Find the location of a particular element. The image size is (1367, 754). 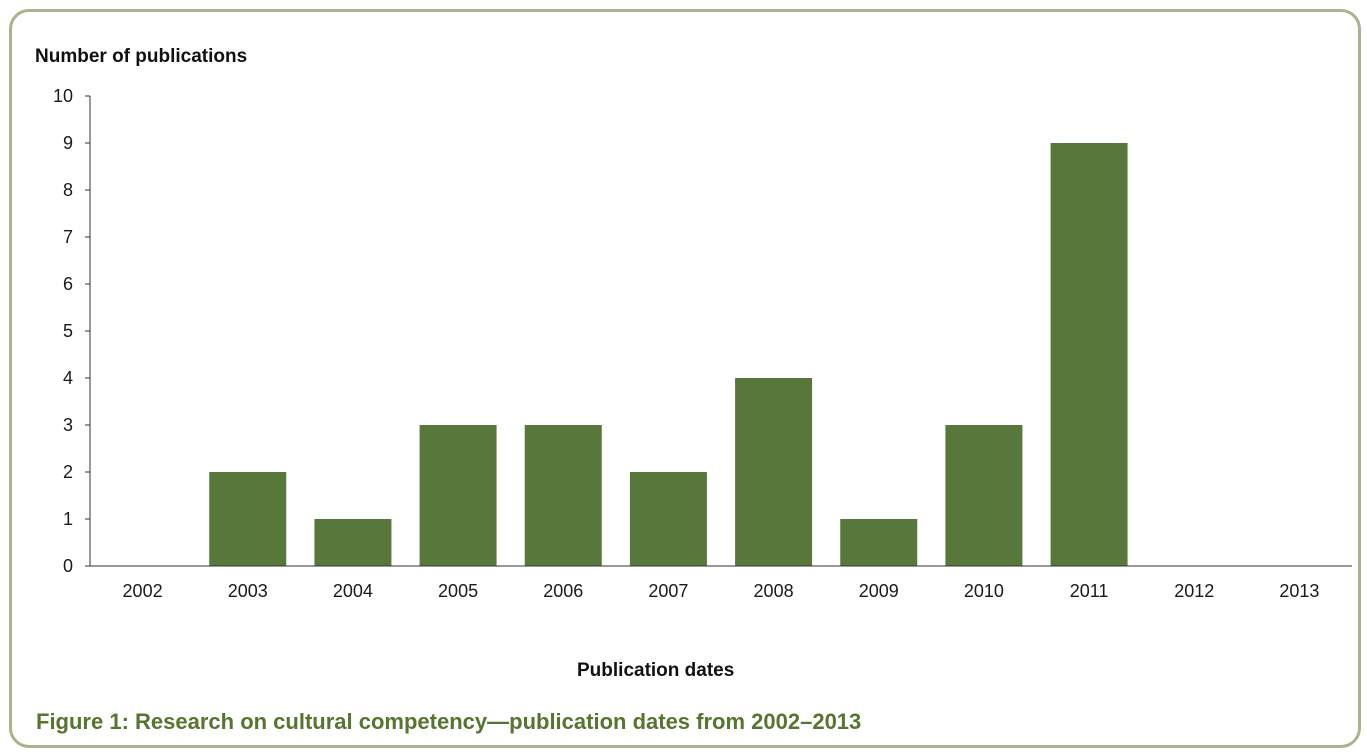

y-tick-label: 5 is located at coordinates (68, 331).